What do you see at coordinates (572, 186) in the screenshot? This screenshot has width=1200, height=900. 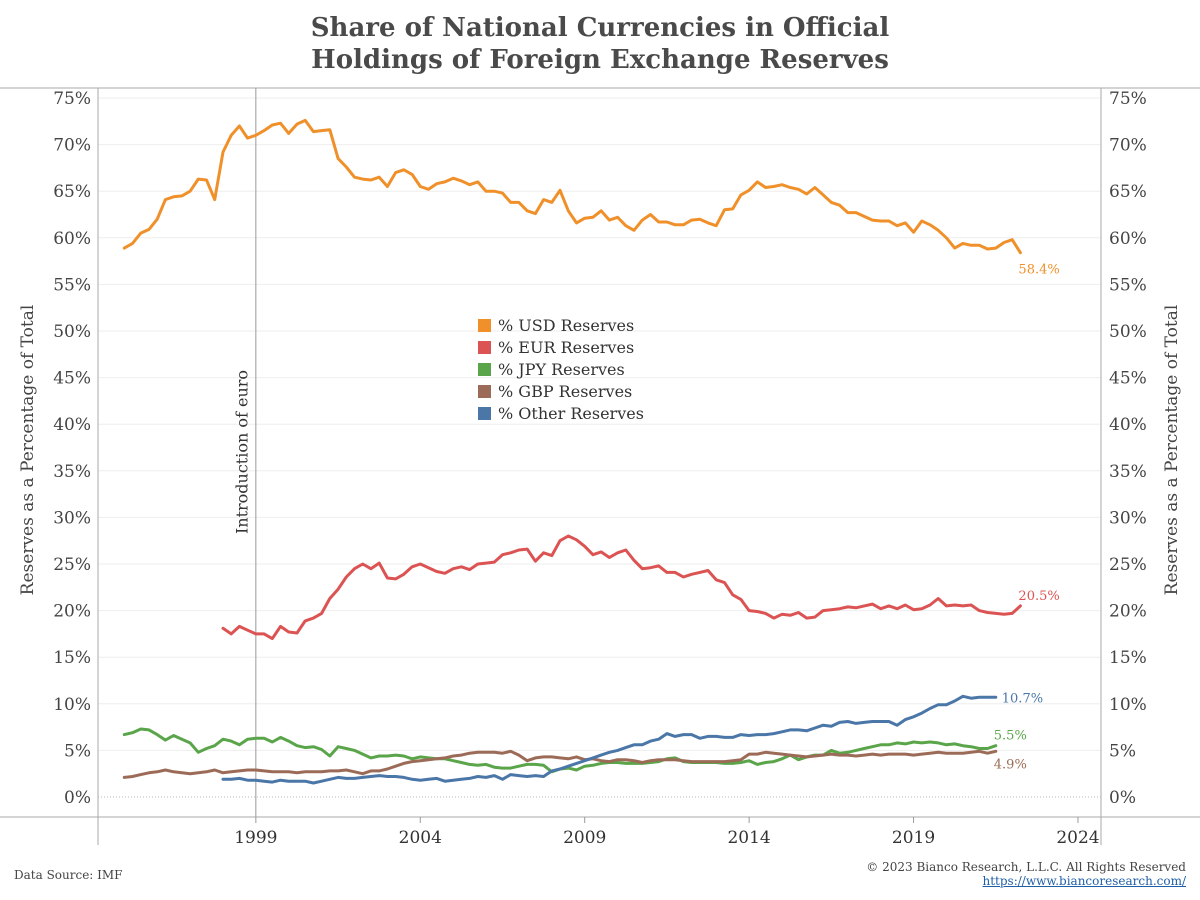 I see `series-line-usd` at bounding box center [572, 186].